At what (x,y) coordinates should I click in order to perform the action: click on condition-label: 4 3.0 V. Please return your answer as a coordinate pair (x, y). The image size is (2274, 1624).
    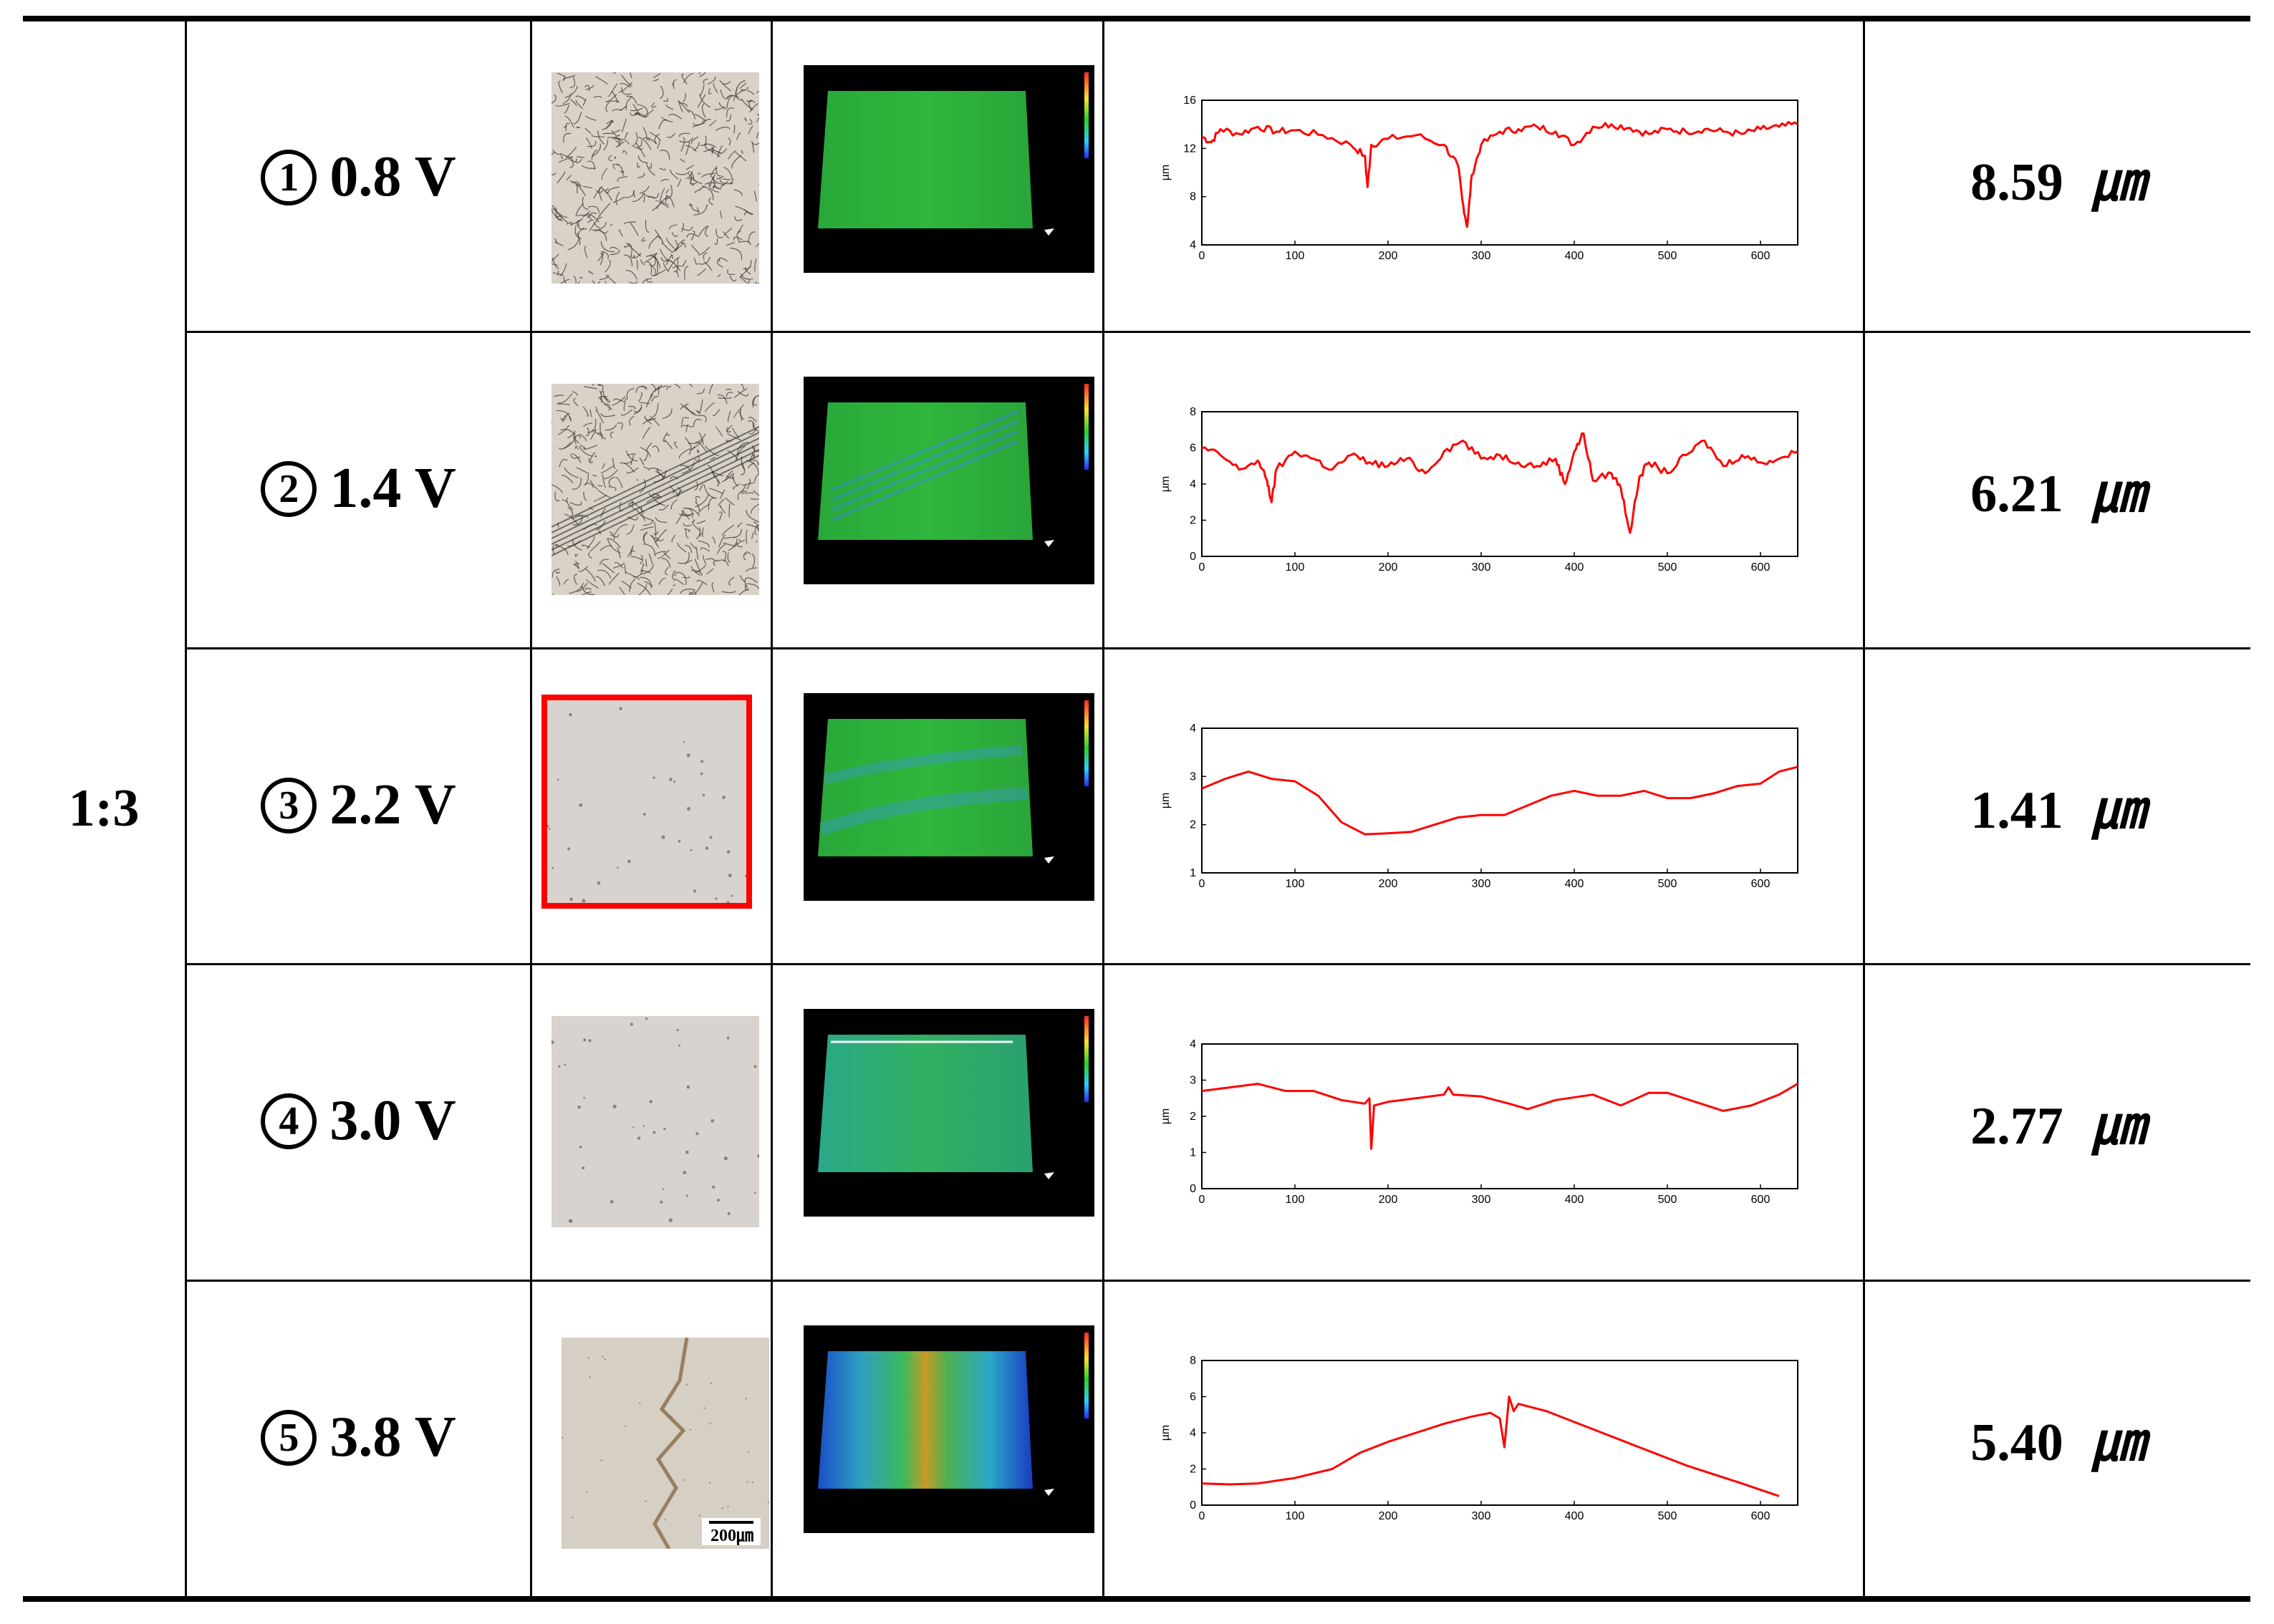
    Looking at the image, I should click on (358, 1121).